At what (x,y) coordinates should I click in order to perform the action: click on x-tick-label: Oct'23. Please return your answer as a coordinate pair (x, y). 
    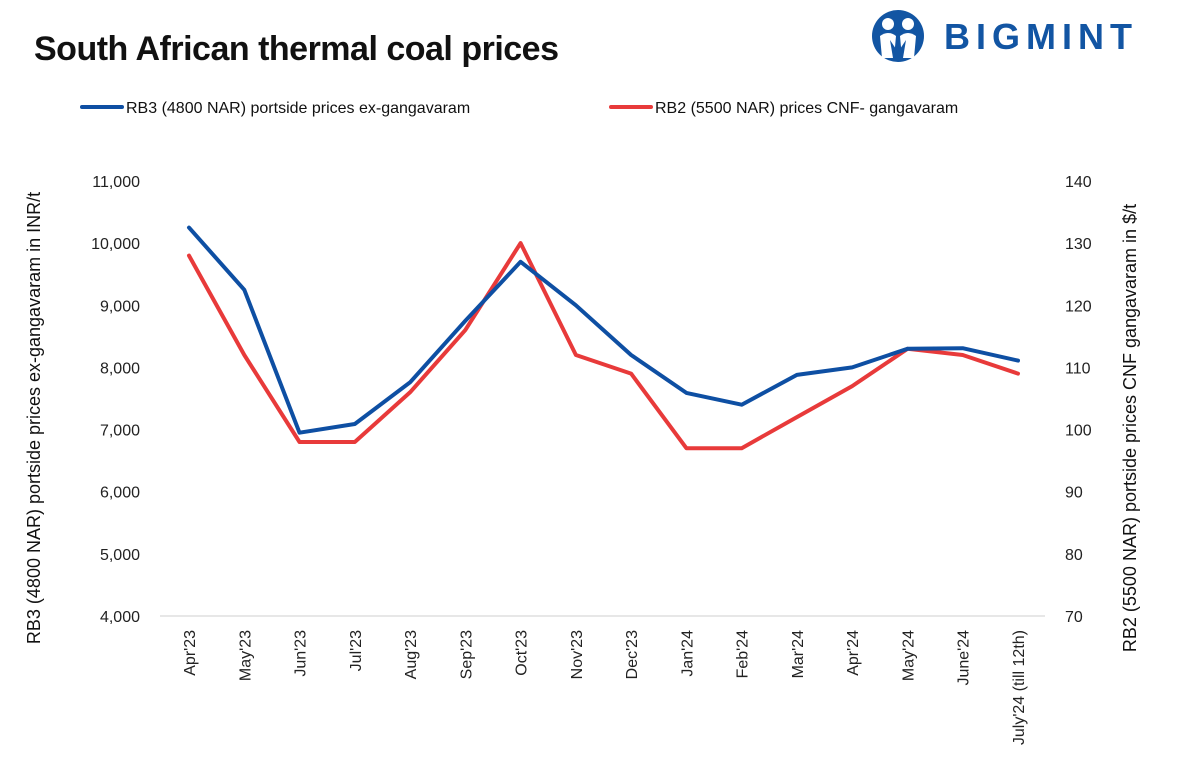
    Looking at the image, I should click on (522, 653).